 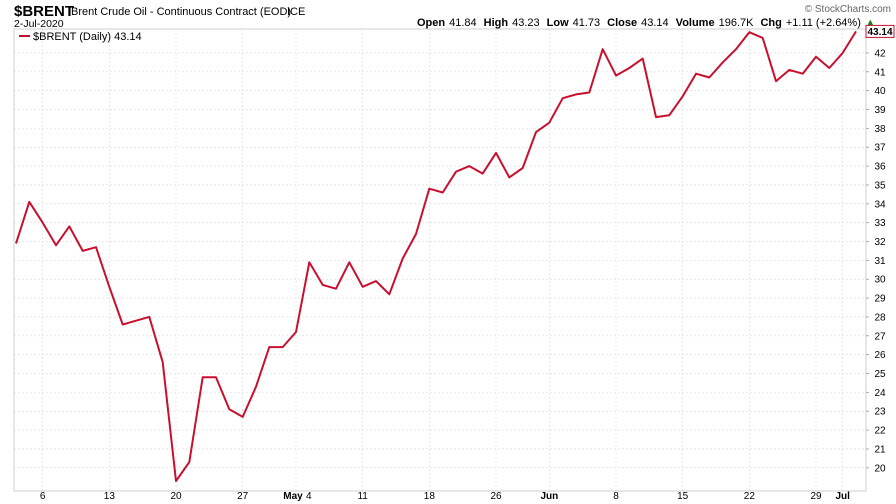 I want to click on quote-date: 2-Jul-2020, so click(x=39, y=24).